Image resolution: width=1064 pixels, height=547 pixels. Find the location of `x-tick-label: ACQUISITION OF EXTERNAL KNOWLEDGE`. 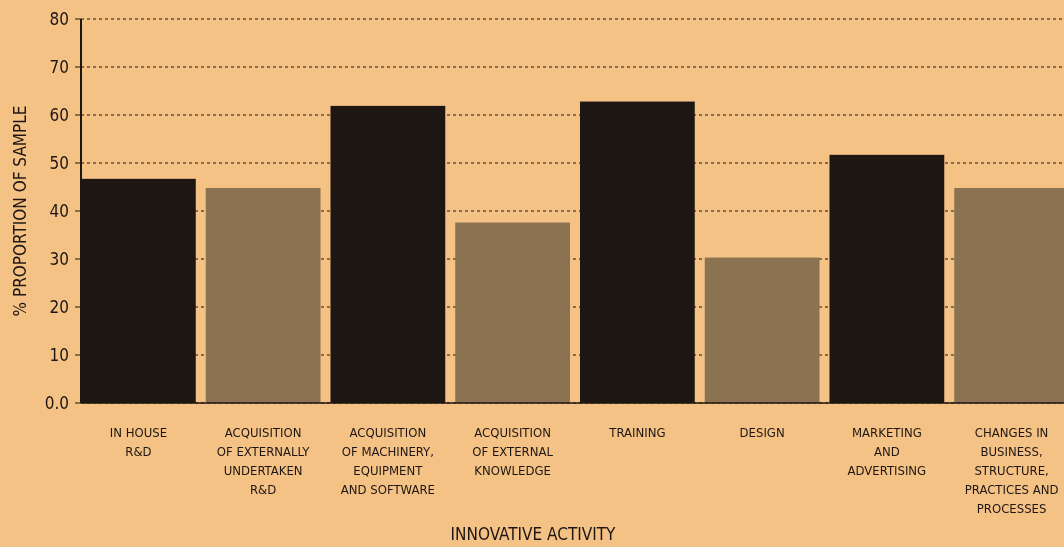

x-tick-label: ACQUISITION OF EXTERNAL KNOWLEDGE is located at coordinates (513, 451).